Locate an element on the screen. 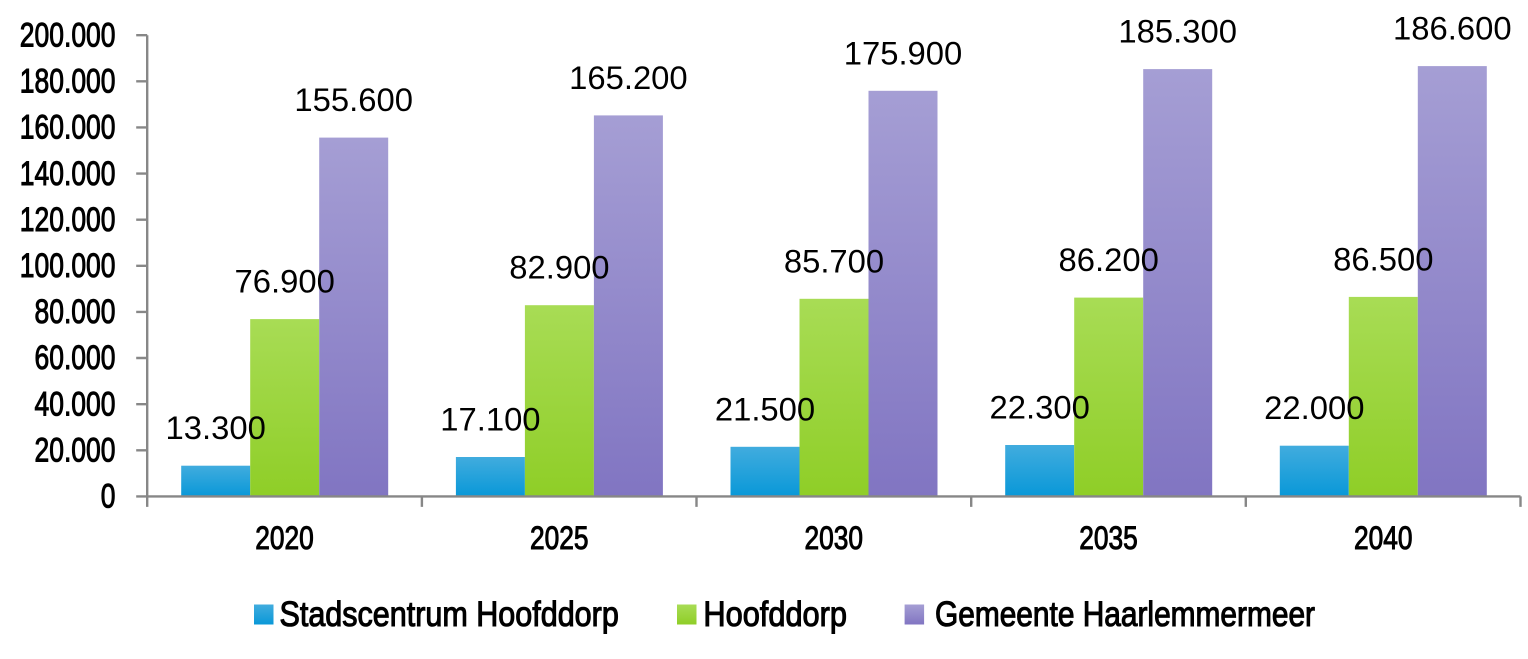  svg-text: 60.000 is located at coordinates (75, 358).